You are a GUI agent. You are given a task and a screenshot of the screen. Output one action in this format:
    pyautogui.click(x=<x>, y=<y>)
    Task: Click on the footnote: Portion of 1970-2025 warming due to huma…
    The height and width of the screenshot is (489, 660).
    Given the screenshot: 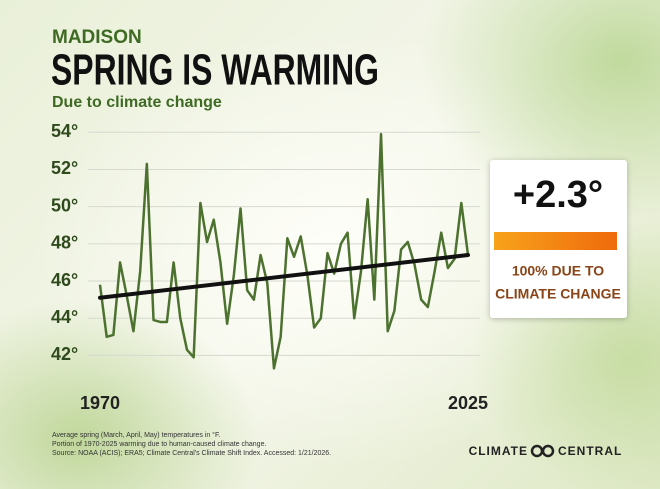 What is the action you would take?
    pyautogui.click(x=159, y=444)
    